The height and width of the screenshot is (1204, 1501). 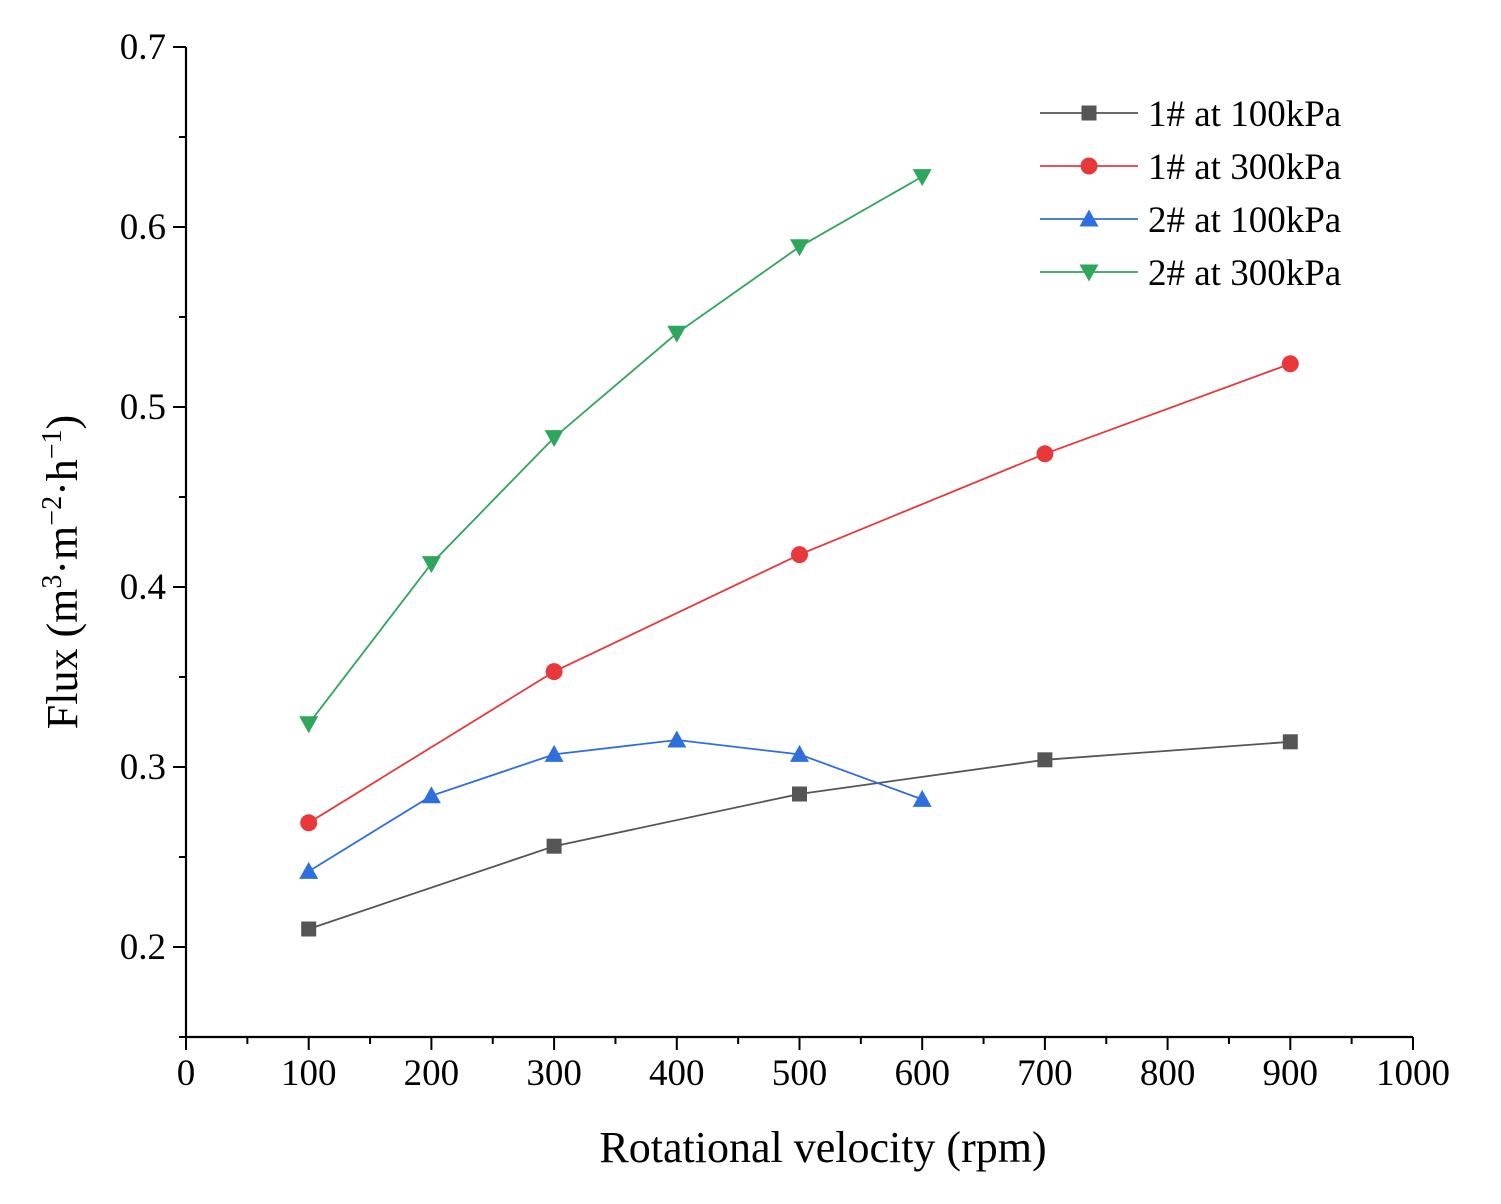 What do you see at coordinates (62, 659) in the screenshot?
I see `y-axis-title-part: Flux (m` at bounding box center [62, 659].